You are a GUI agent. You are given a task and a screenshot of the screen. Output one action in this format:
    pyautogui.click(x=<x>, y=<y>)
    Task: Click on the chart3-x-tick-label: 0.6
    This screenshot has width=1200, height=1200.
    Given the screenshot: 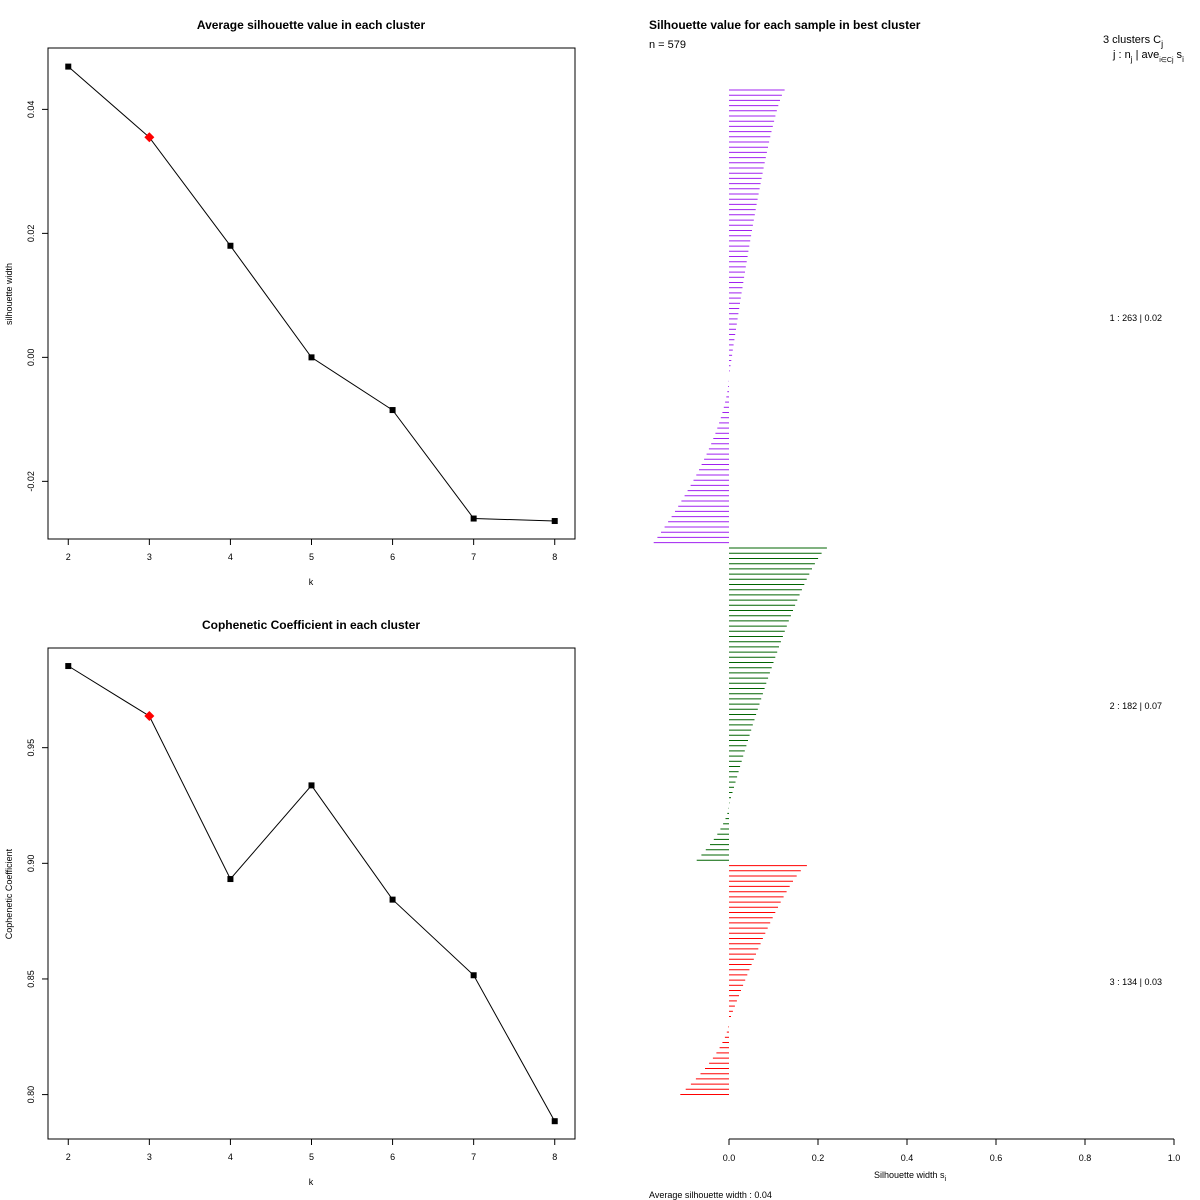 What is the action you would take?
    pyautogui.click(x=996, y=1158)
    